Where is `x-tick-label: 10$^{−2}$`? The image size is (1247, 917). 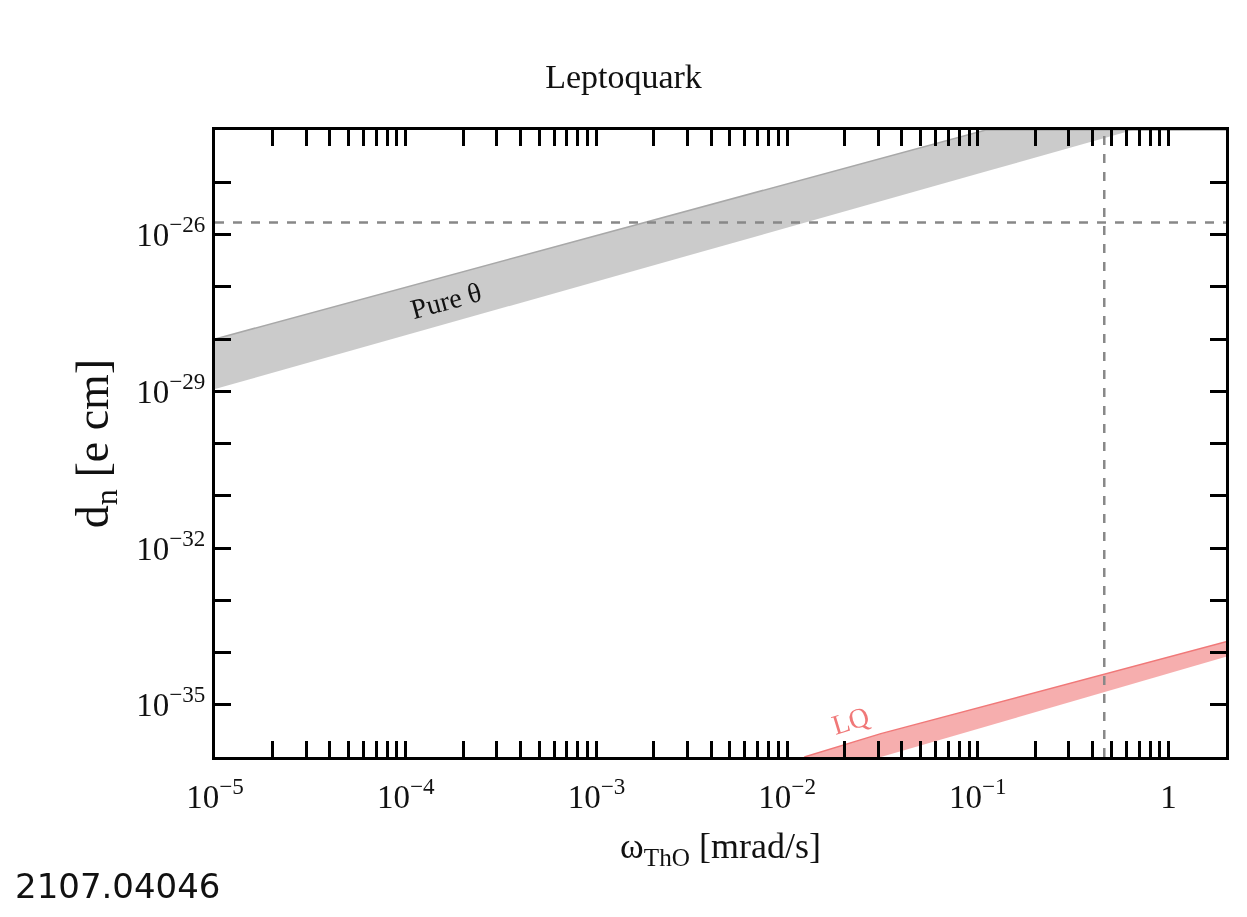
x-tick-label: 10$^{−2}$ is located at coordinates (787, 793).